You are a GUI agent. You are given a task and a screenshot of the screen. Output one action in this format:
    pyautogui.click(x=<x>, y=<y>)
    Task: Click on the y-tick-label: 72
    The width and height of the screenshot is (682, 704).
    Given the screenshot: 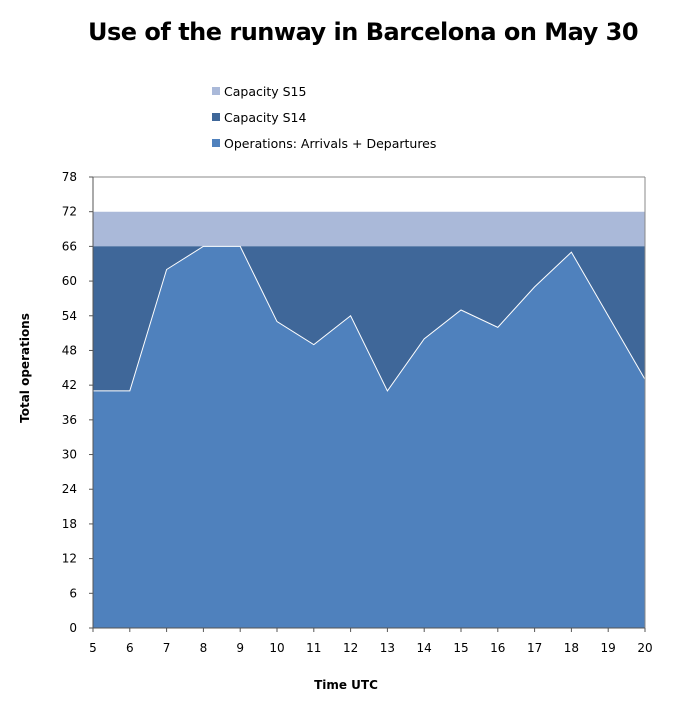 What is the action you would take?
    pyautogui.click(x=69, y=212)
    